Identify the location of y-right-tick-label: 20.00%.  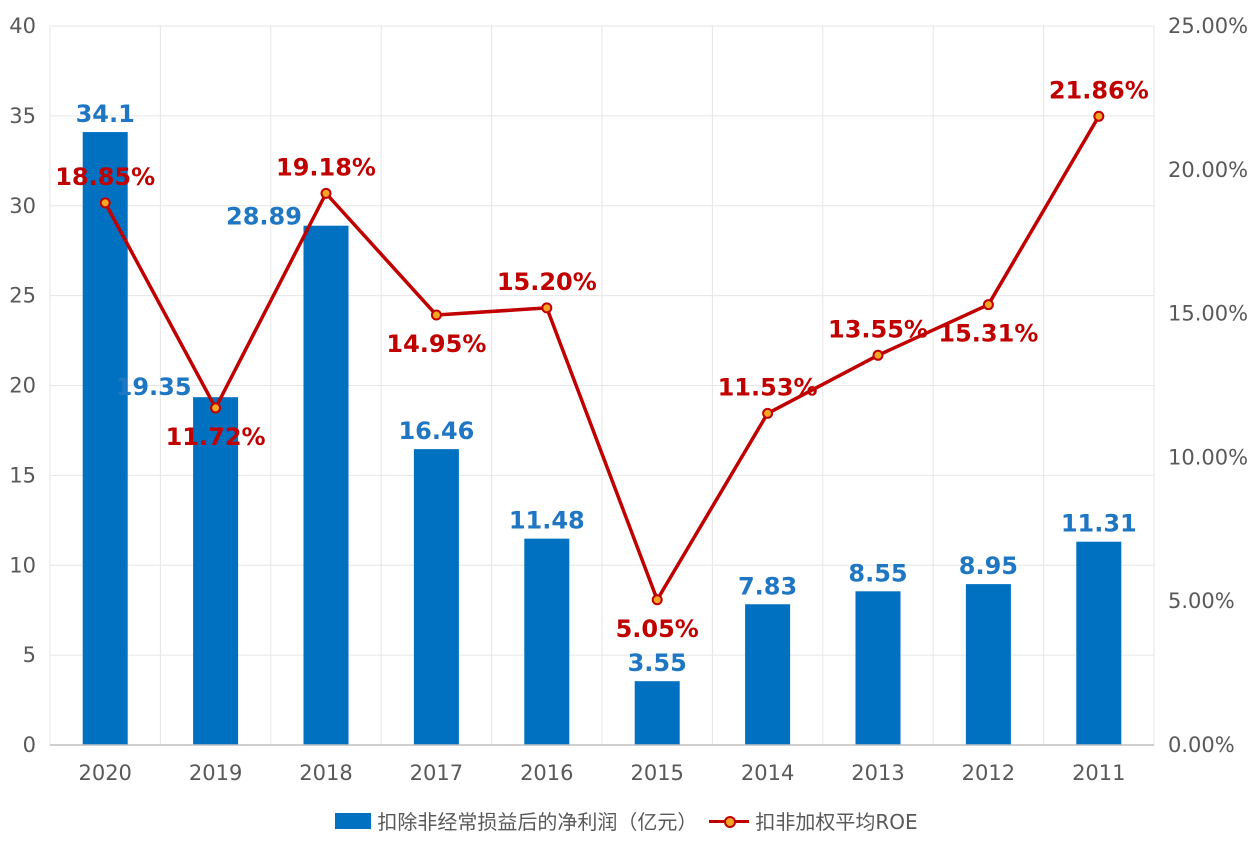
(1208, 170).